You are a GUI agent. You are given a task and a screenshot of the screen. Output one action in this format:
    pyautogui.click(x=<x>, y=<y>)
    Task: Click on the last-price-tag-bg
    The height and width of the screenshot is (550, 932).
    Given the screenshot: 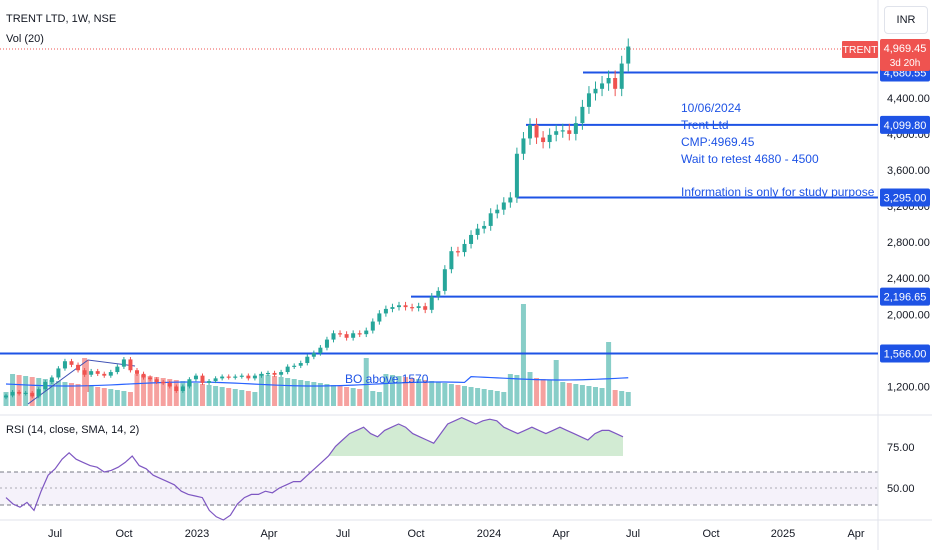 What is the action you would take?
    pyautogui.click(x=905, y=55)
    